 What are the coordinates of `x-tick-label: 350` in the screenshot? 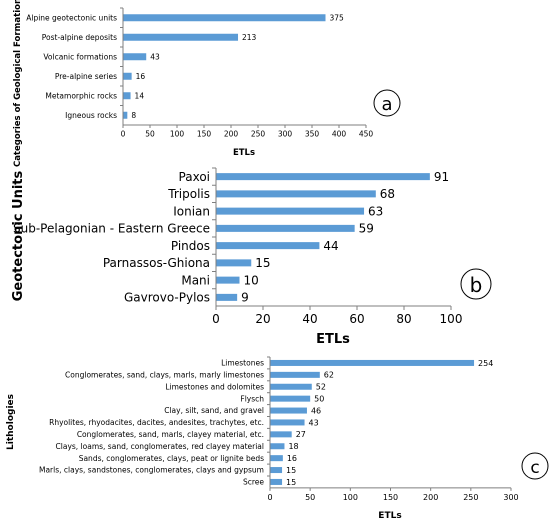 It's located at (312, 134).